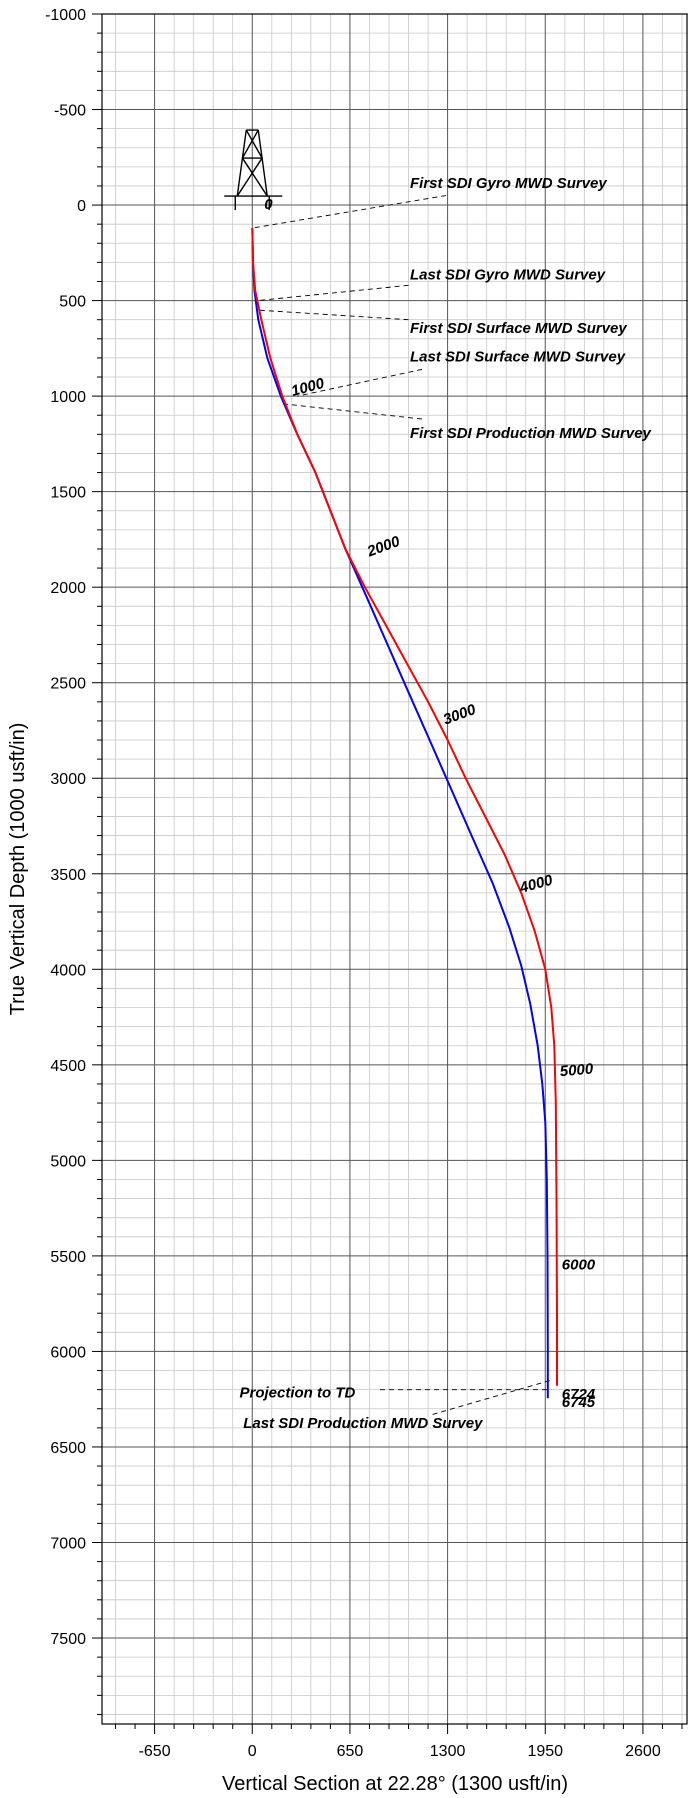 The height and width of the screenshot is (1798, 688). I want to click on annotation-label: Last SDI Production MWD Survey, so click(363, 1423).